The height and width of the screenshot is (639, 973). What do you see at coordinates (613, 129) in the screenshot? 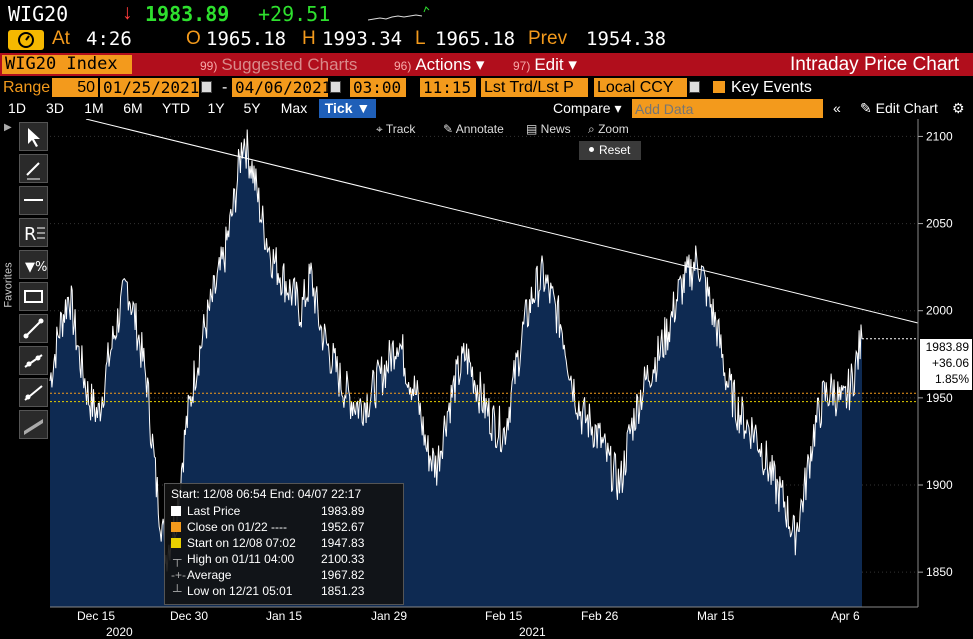
I see `zoom-label: Zoom` at bounding box center [613, 129].